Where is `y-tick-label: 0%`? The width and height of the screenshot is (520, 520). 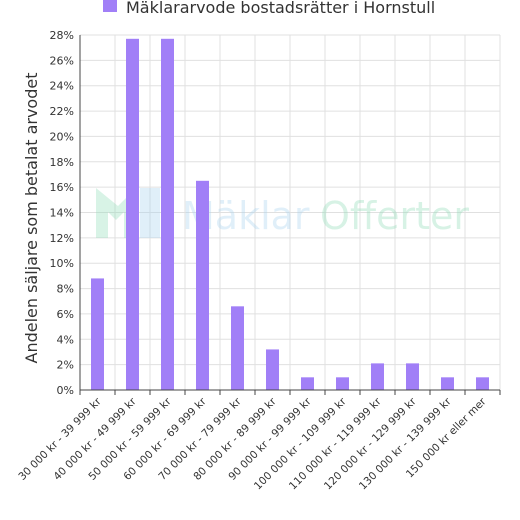 y-tick-label: 0% is located at coordinates (65, 390).